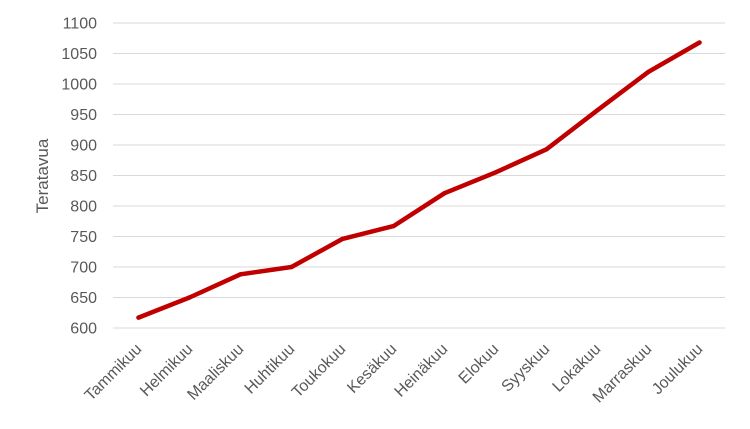 This screenshot has height=429, width=750. Describe the element at coordinates (83, 268) in the screenshot. I see `y-tick-label: 700` at that location.